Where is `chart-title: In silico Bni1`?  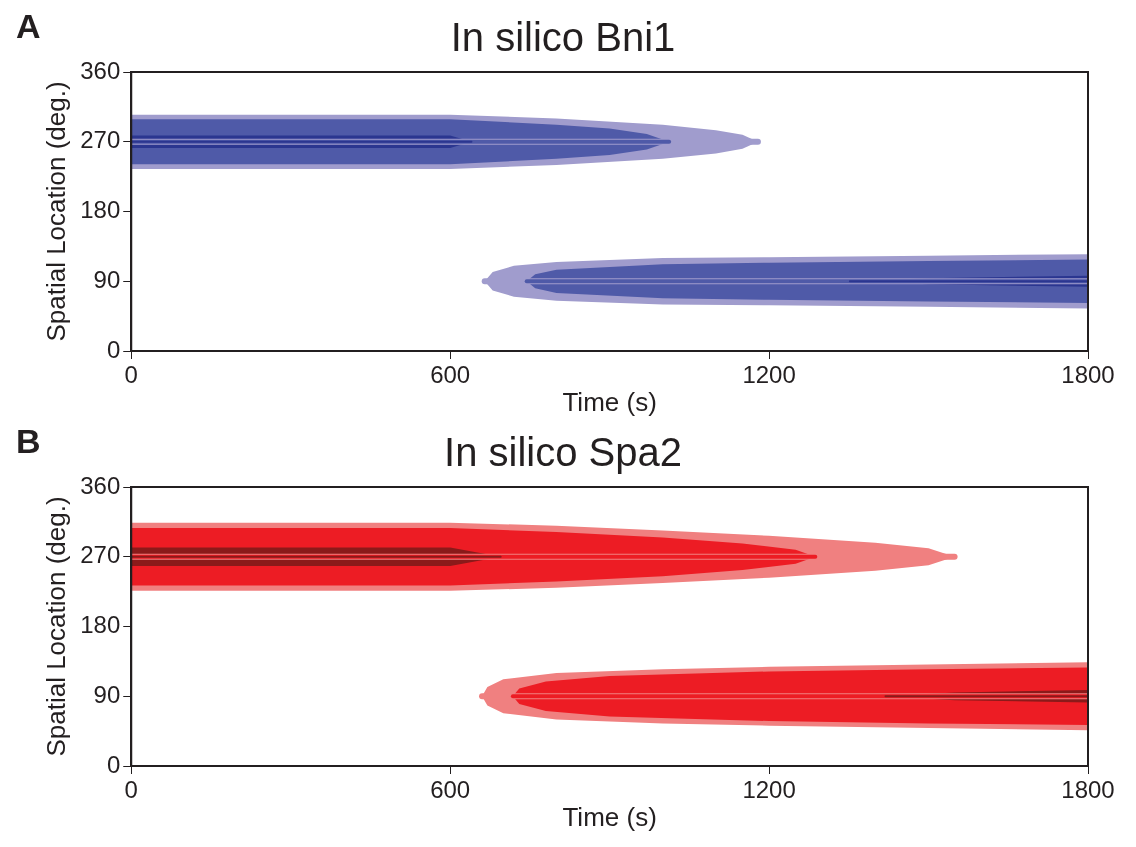
chart-title: In silico Bni1 is located at coordinates (563, 37).